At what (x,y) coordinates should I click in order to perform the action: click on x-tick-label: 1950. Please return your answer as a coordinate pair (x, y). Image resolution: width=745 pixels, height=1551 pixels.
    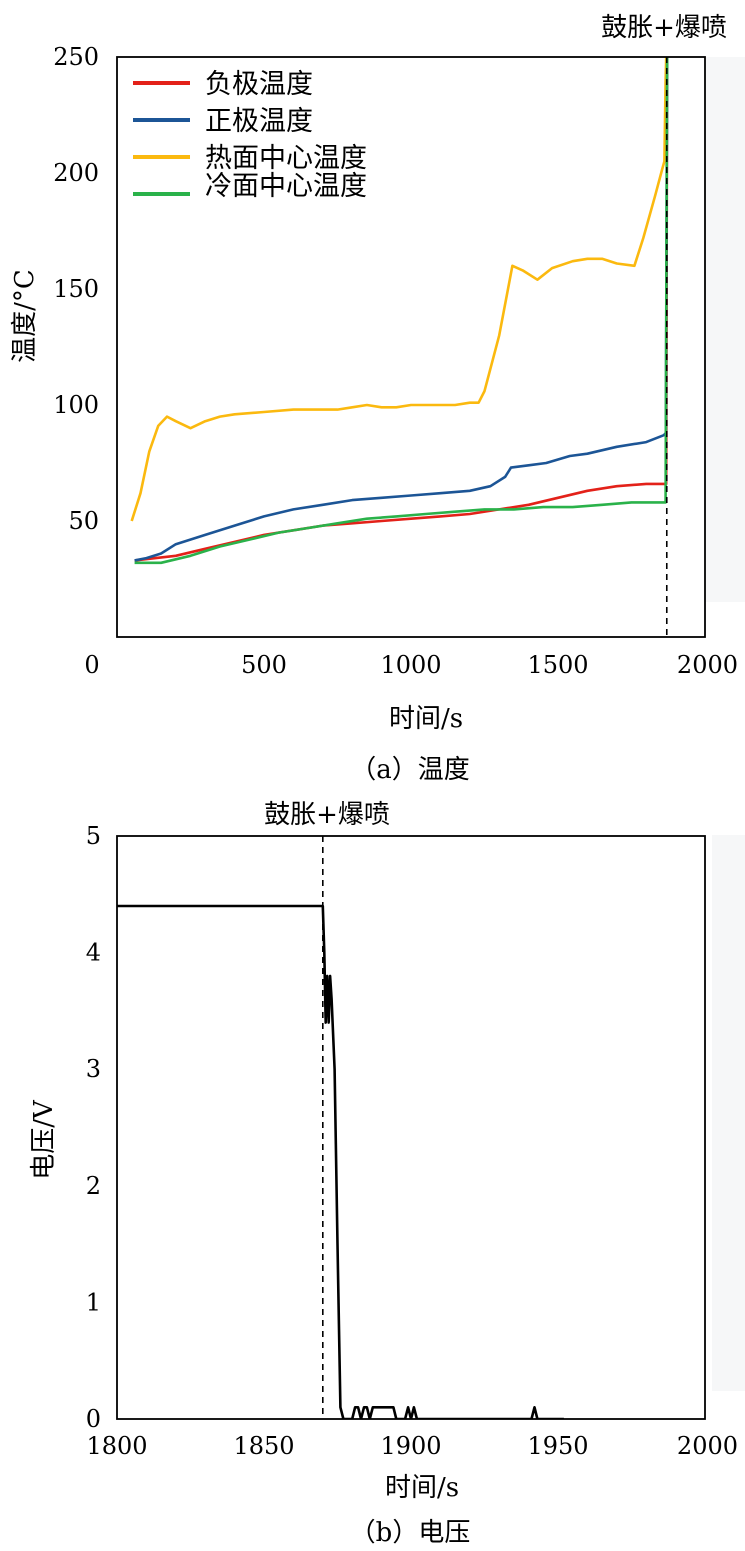
    Looking at the image, I should click on (557, 1446).